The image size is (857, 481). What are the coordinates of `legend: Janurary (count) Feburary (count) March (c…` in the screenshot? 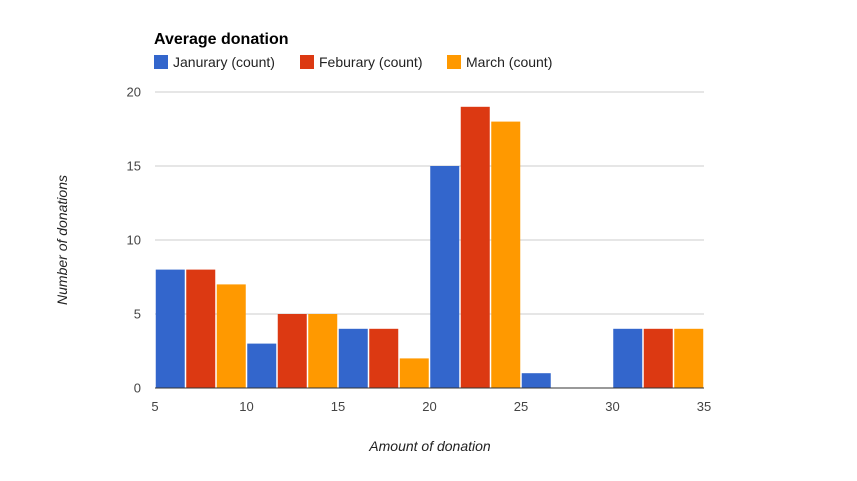 It's located at (353, 62).